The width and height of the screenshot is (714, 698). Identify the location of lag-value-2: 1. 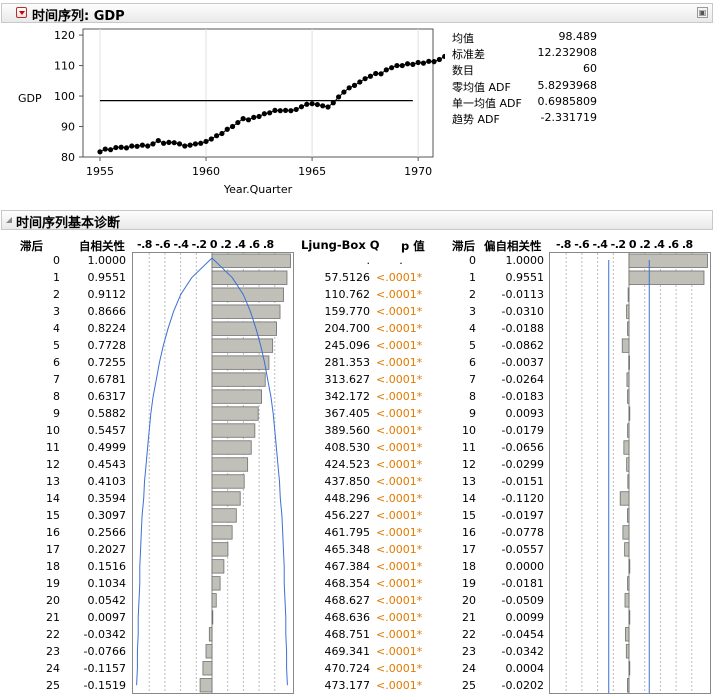
(472, 277).